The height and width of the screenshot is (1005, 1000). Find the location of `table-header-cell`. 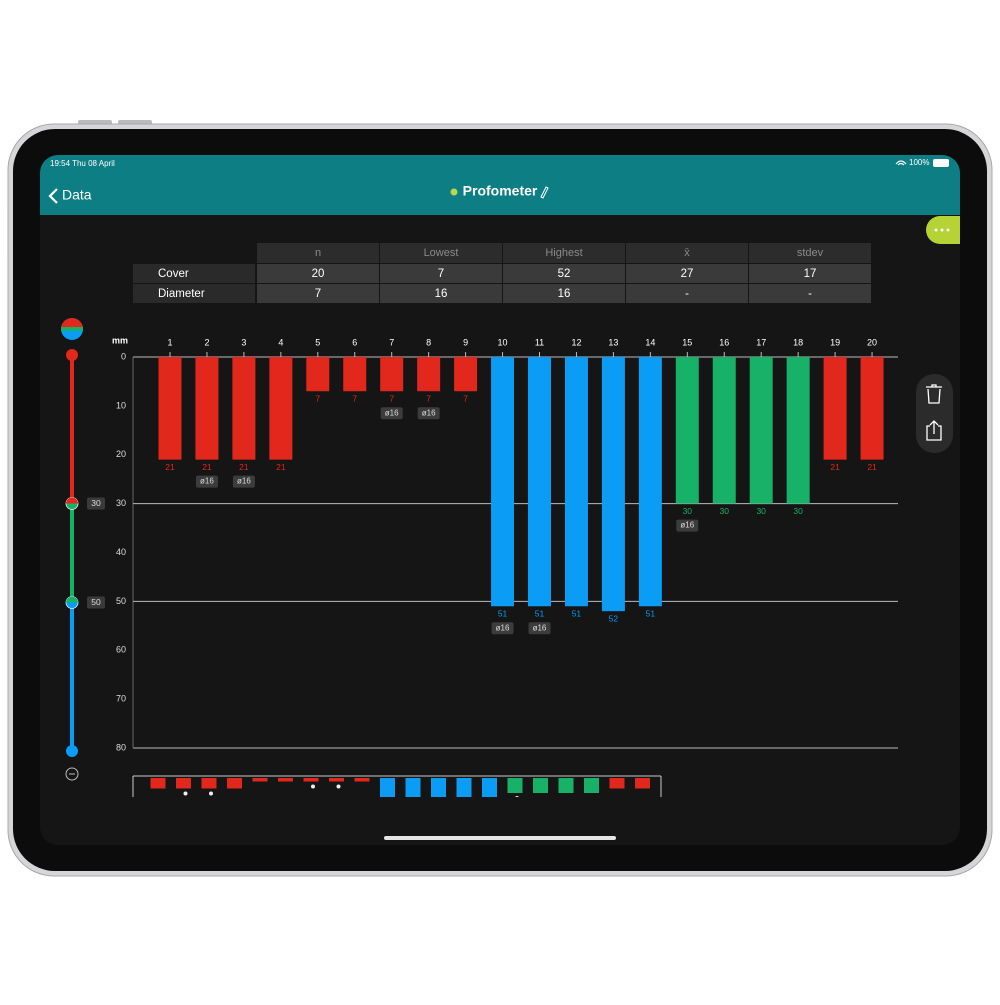

table-header-cell is located at coordinates (441, 253).